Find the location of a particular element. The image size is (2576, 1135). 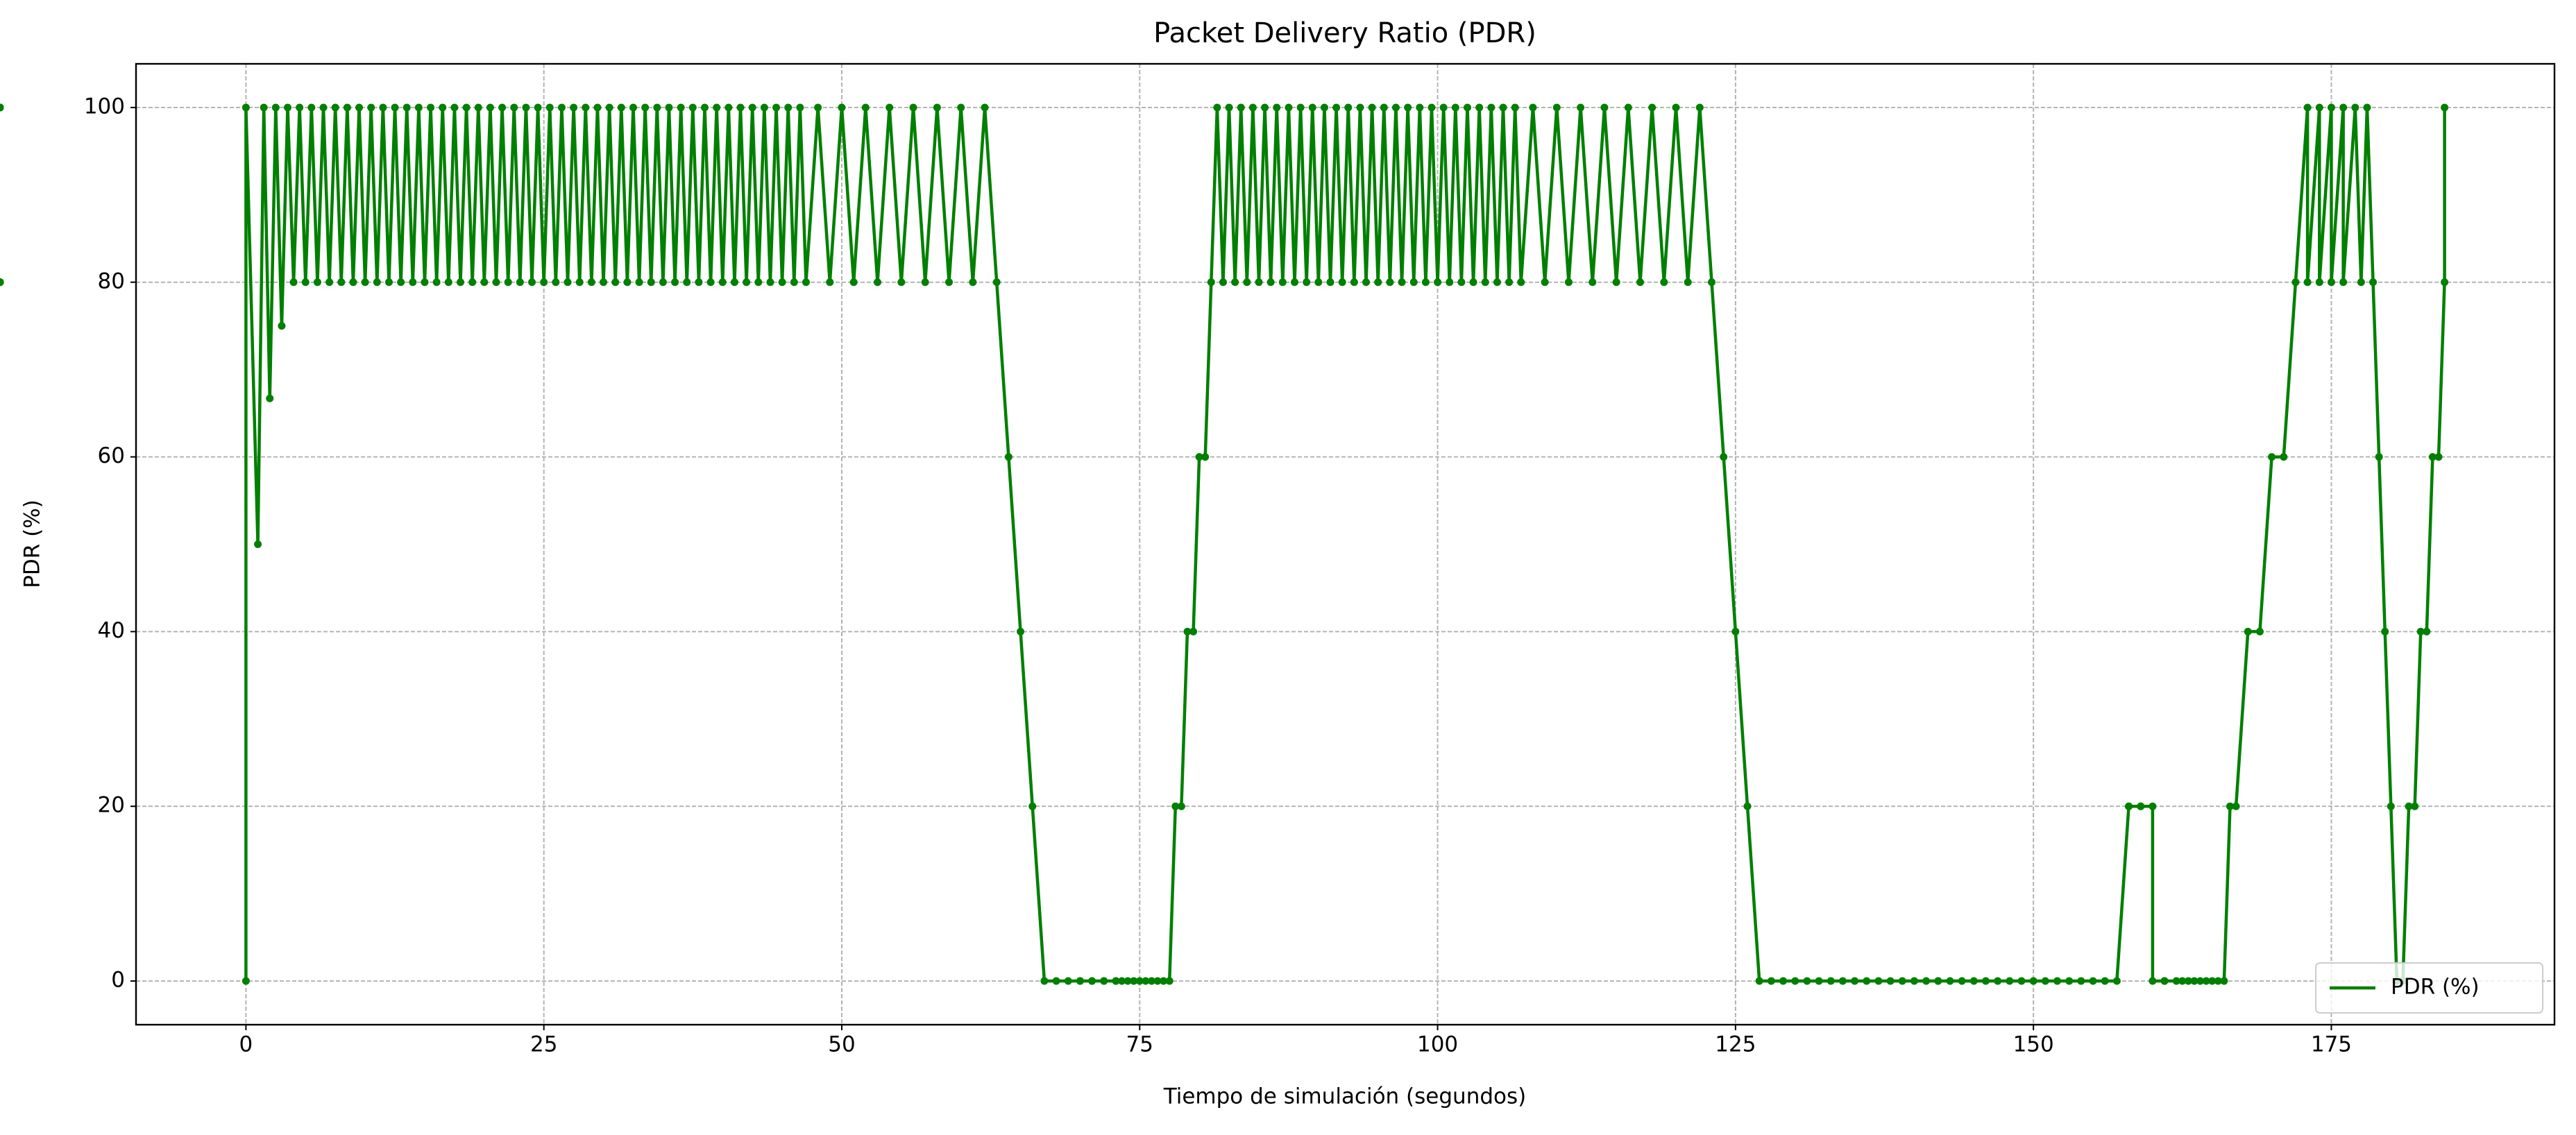

y-tick-label: 20 is located at coordinates (112, 806).